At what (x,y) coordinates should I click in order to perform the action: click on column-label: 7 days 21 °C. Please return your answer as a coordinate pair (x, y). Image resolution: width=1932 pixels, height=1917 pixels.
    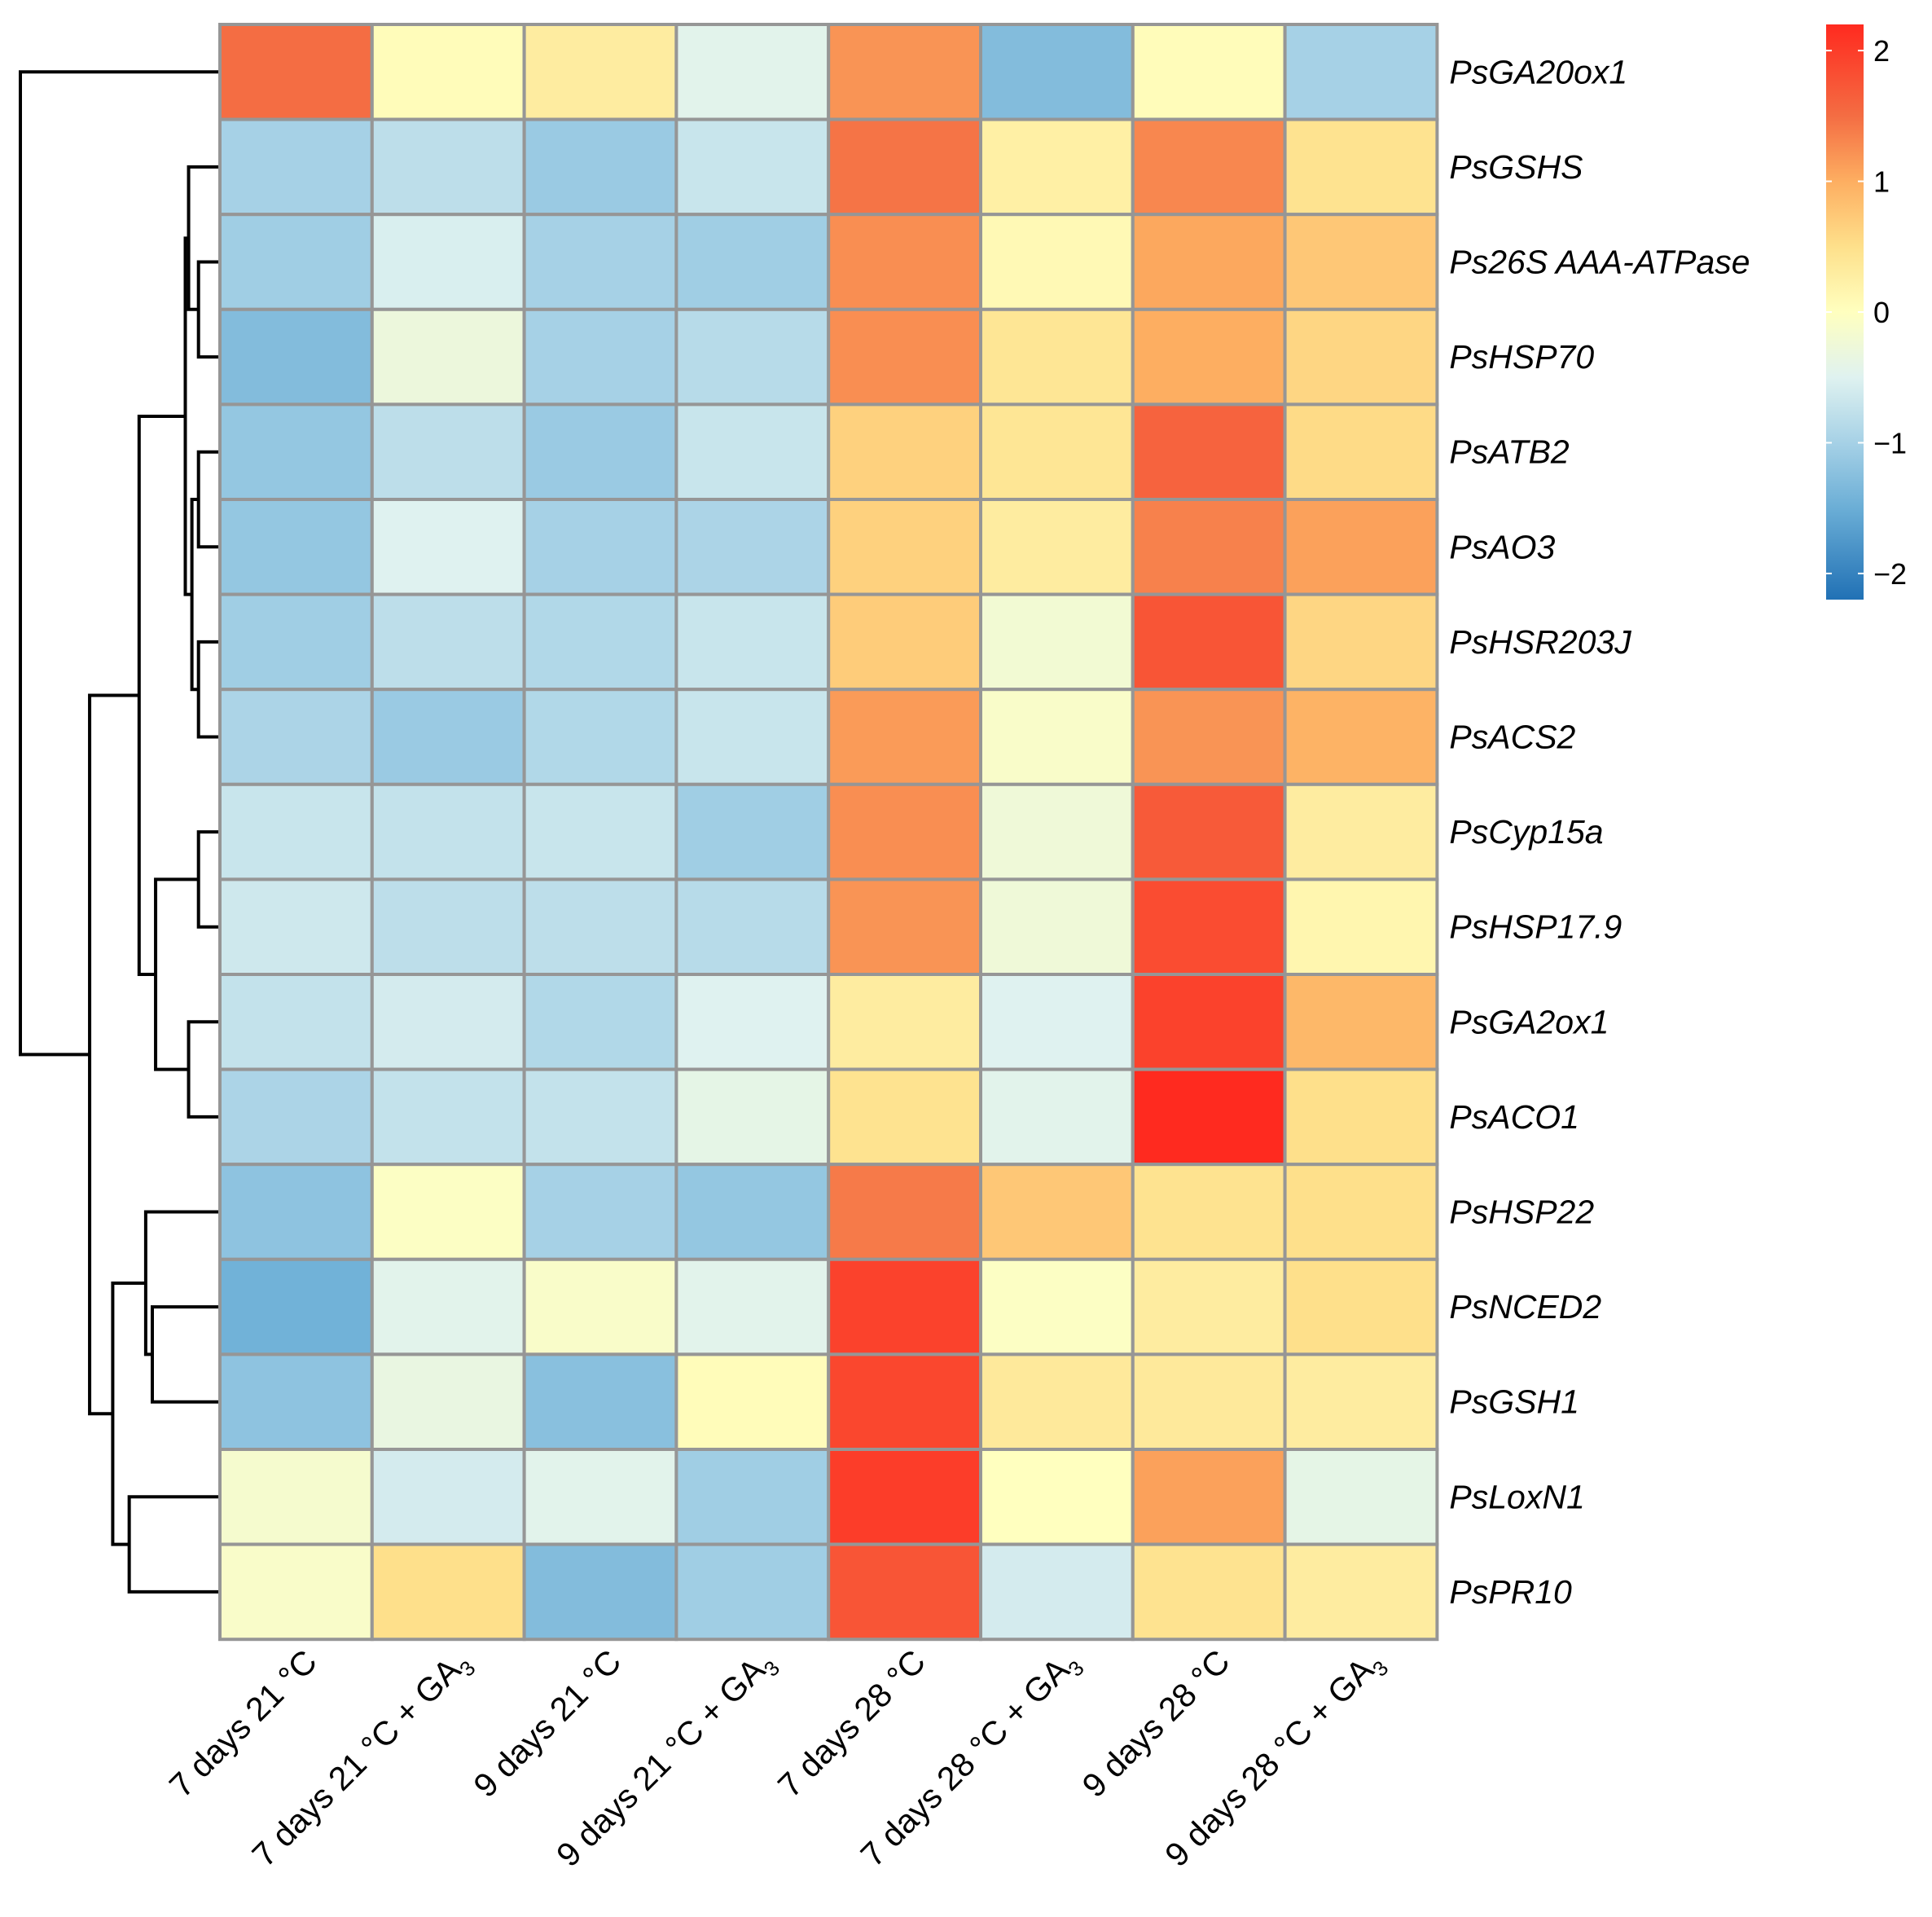
    Looking at the image, I should click on (243, 1723).